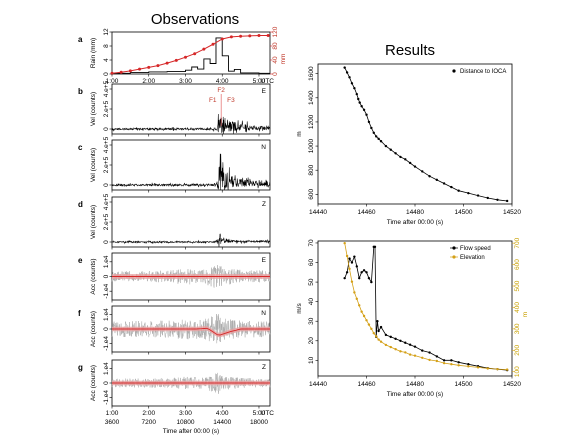  I want to click on results-flow-xtick-label: 14440, so click(318, 384).